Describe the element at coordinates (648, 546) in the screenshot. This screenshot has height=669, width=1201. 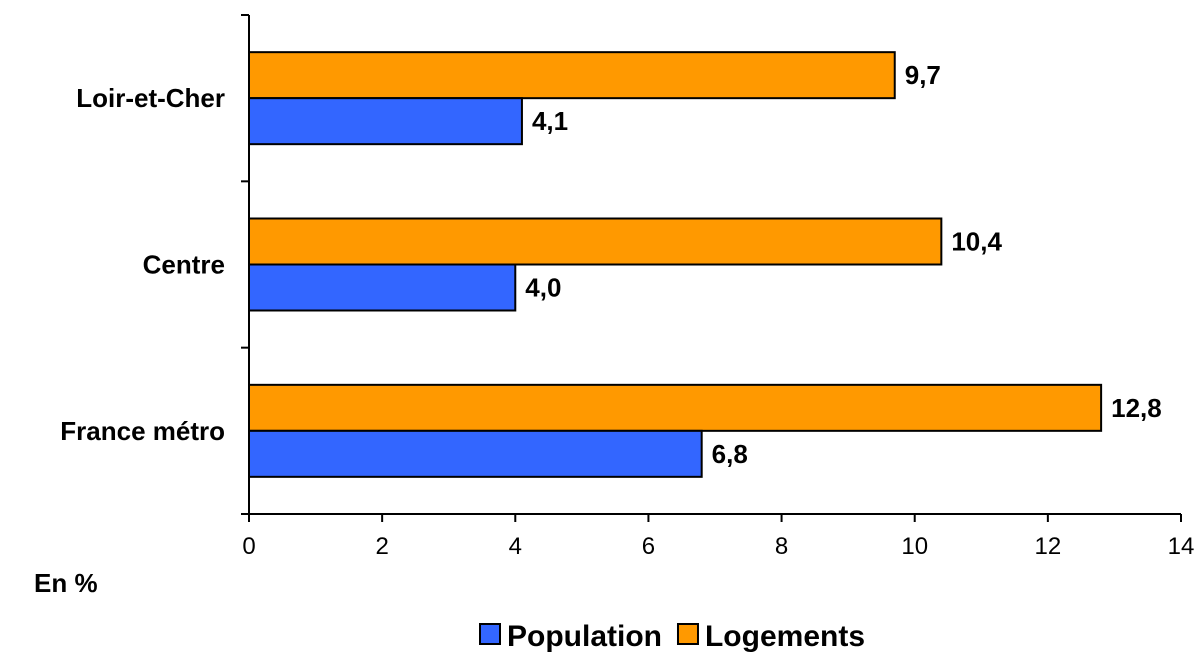
I see `x-tick-label: 6` at that location.